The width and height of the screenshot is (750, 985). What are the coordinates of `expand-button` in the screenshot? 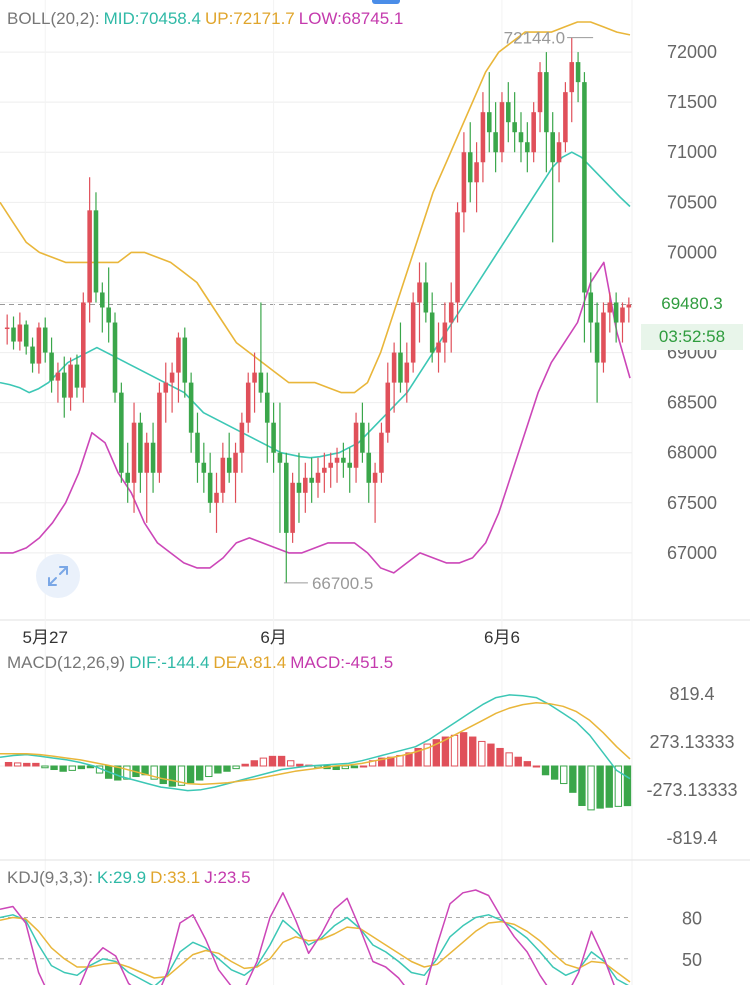 It's located at (58, 576).